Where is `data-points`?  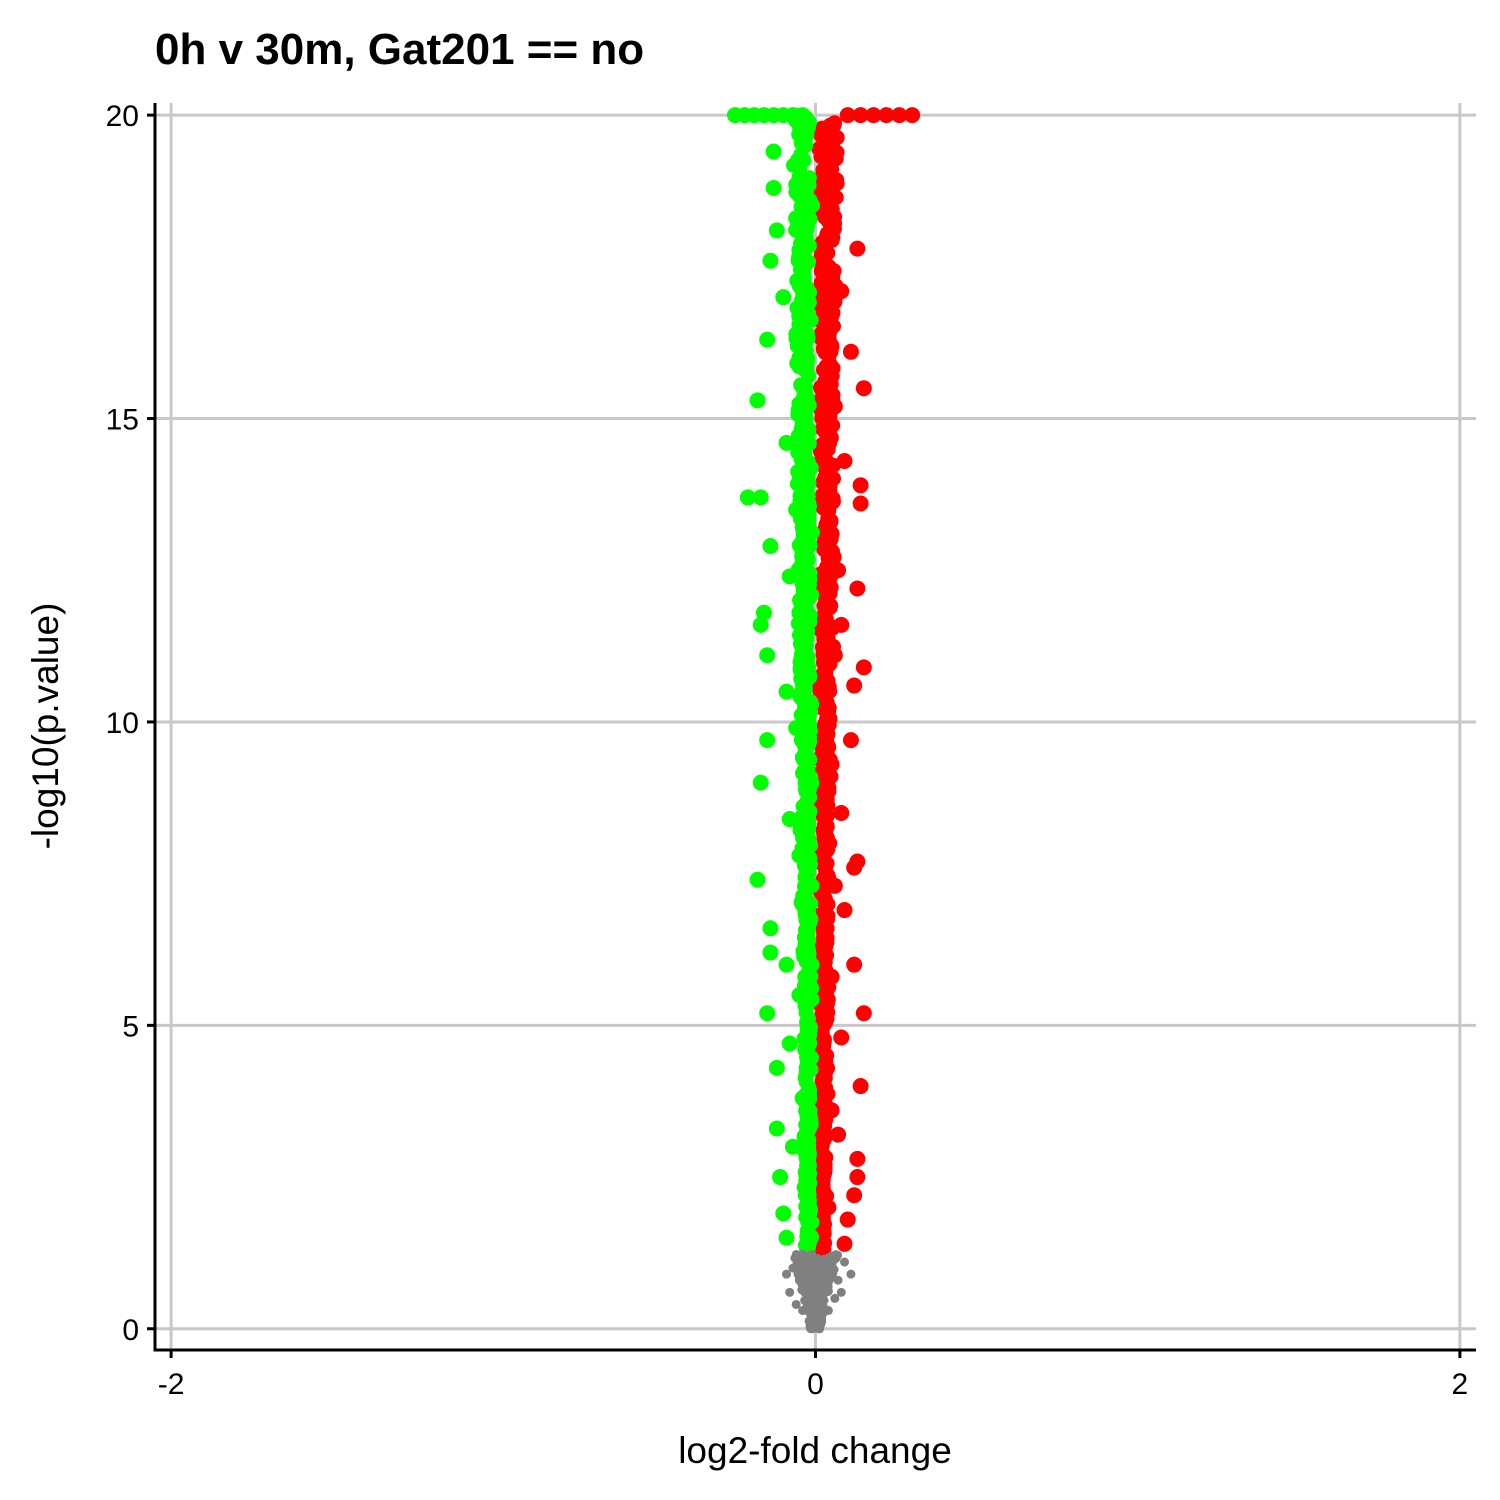 data-points is located at coordinates (823, 720).